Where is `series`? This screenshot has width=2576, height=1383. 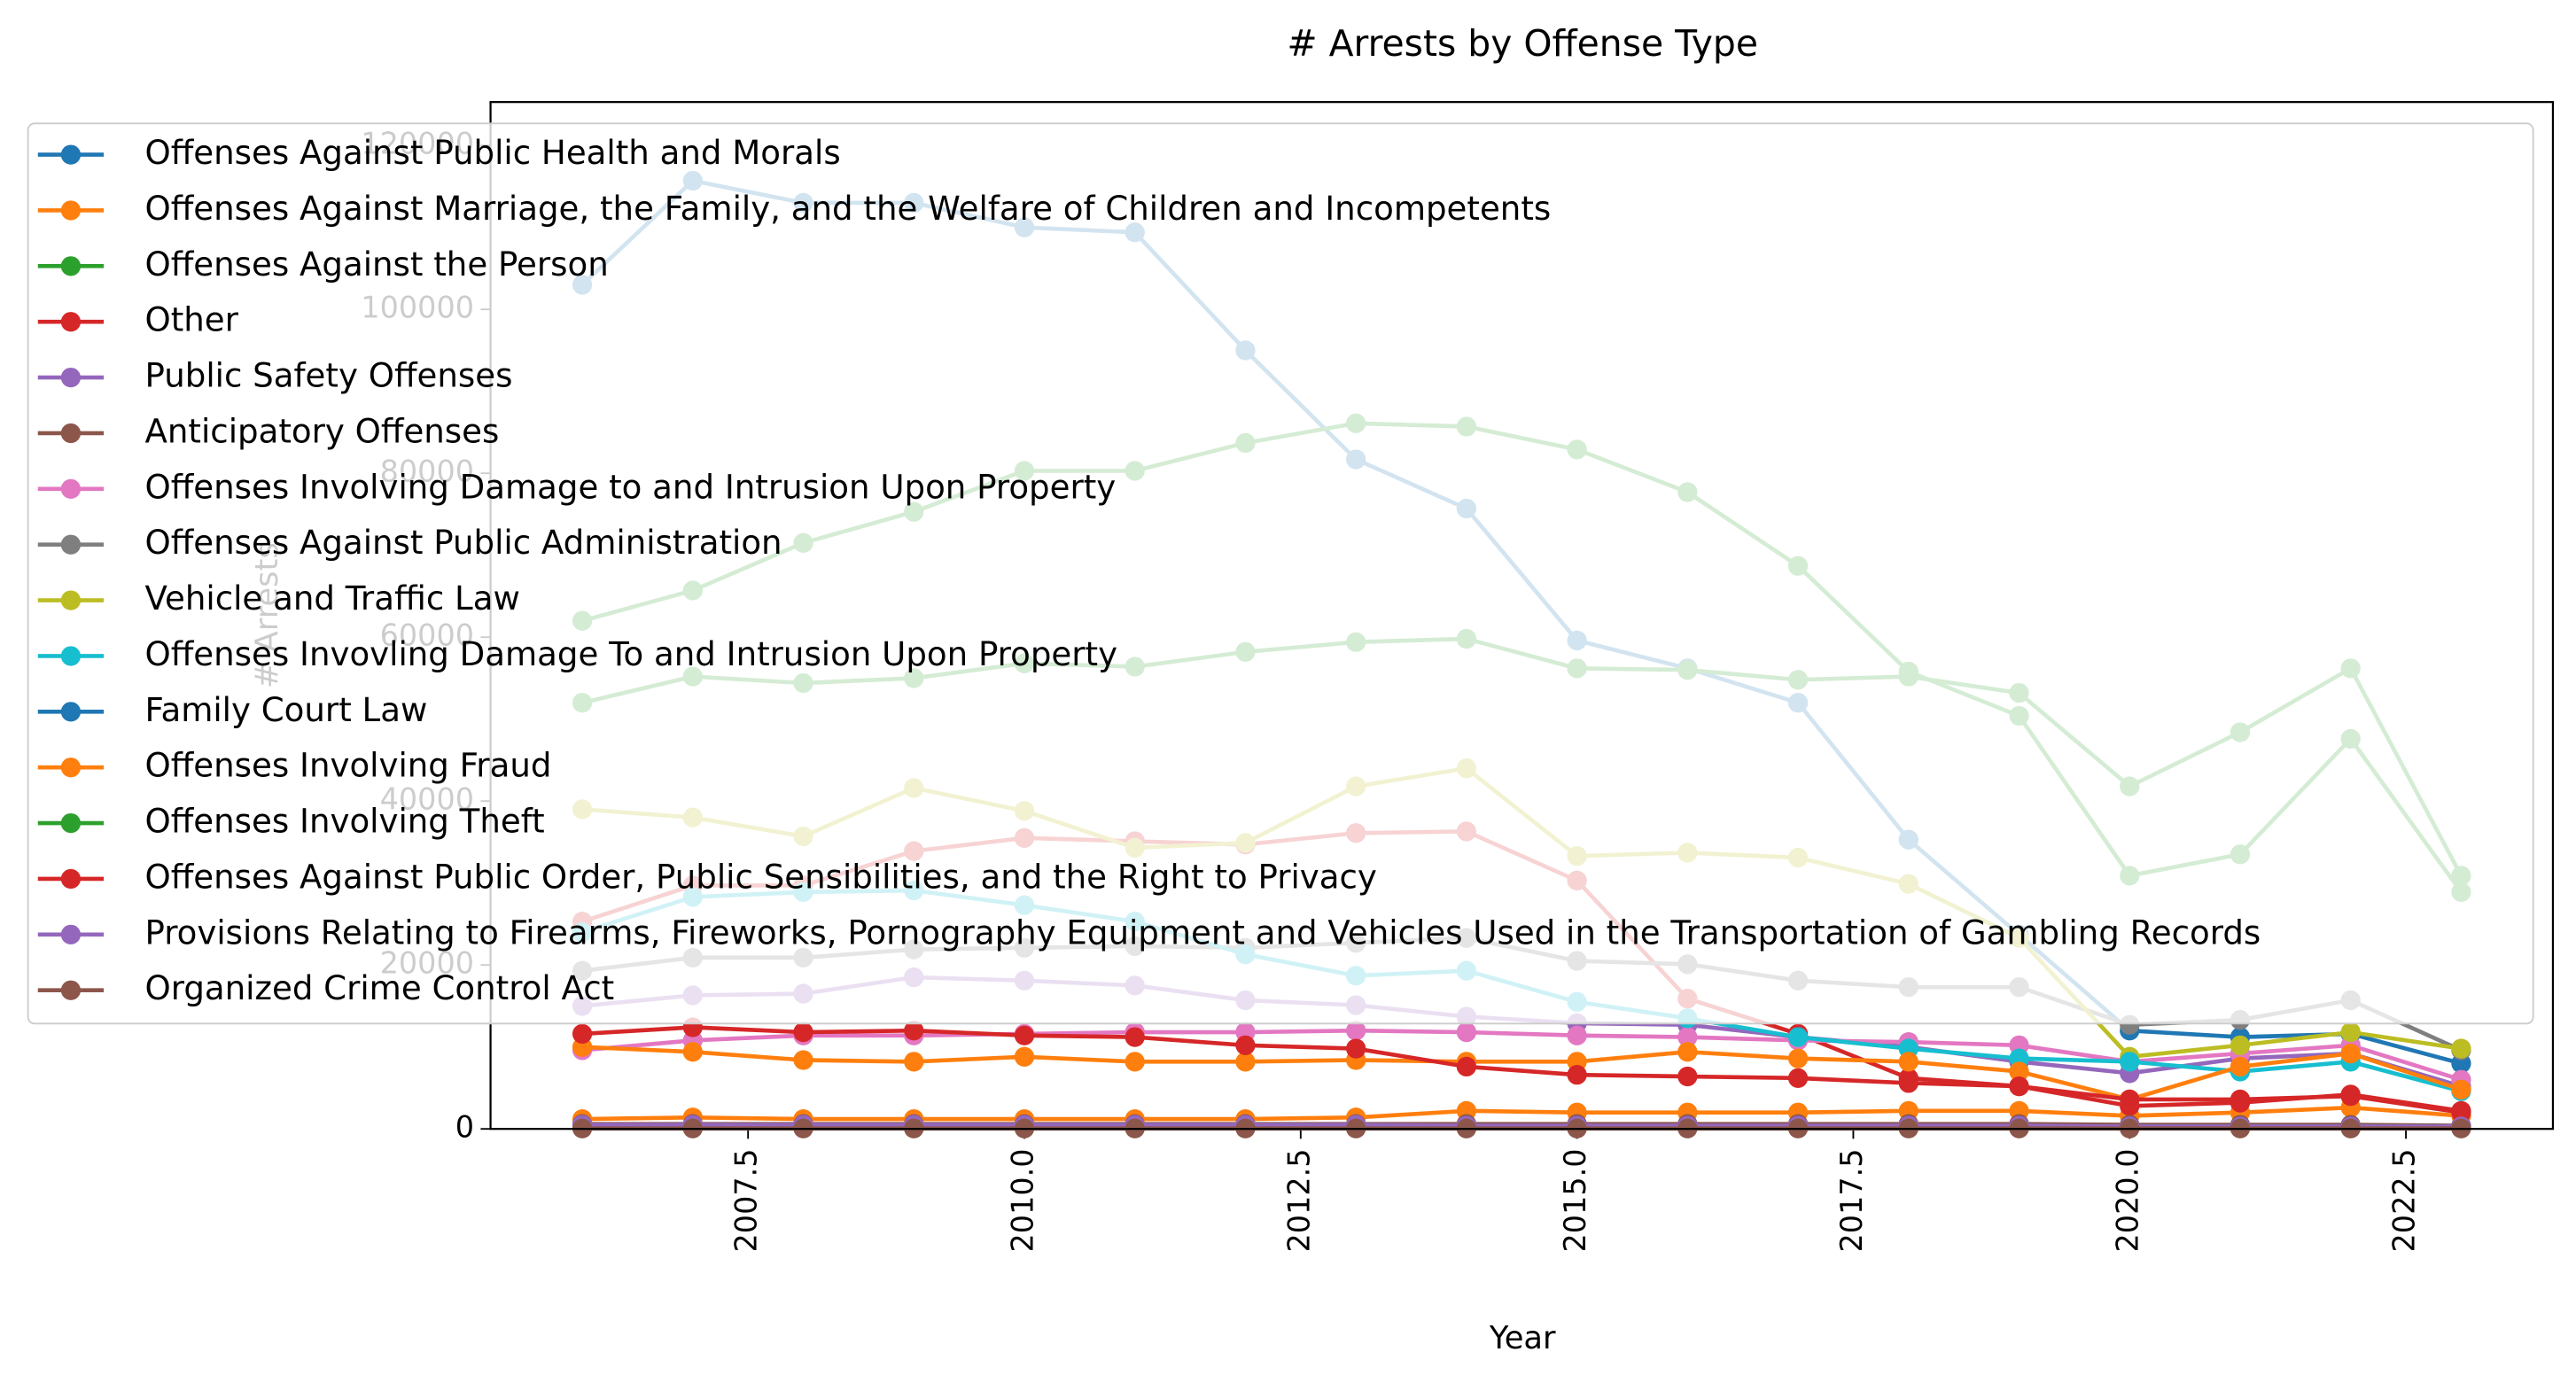 series is located at coordinates (1522, 1070).